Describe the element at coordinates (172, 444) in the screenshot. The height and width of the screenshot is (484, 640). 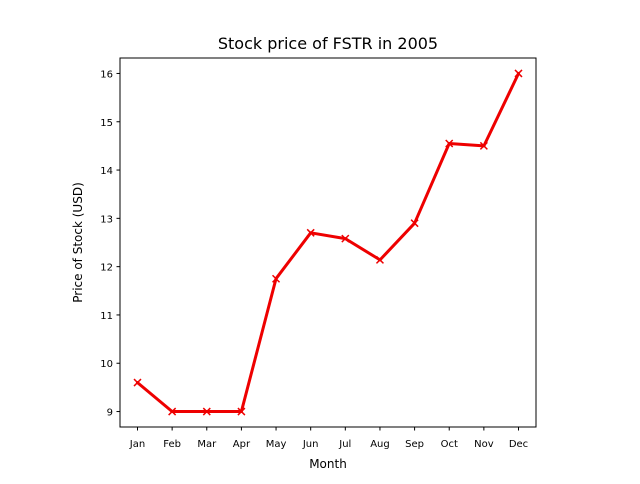
I see `x-tick-label: Feb` at that location.